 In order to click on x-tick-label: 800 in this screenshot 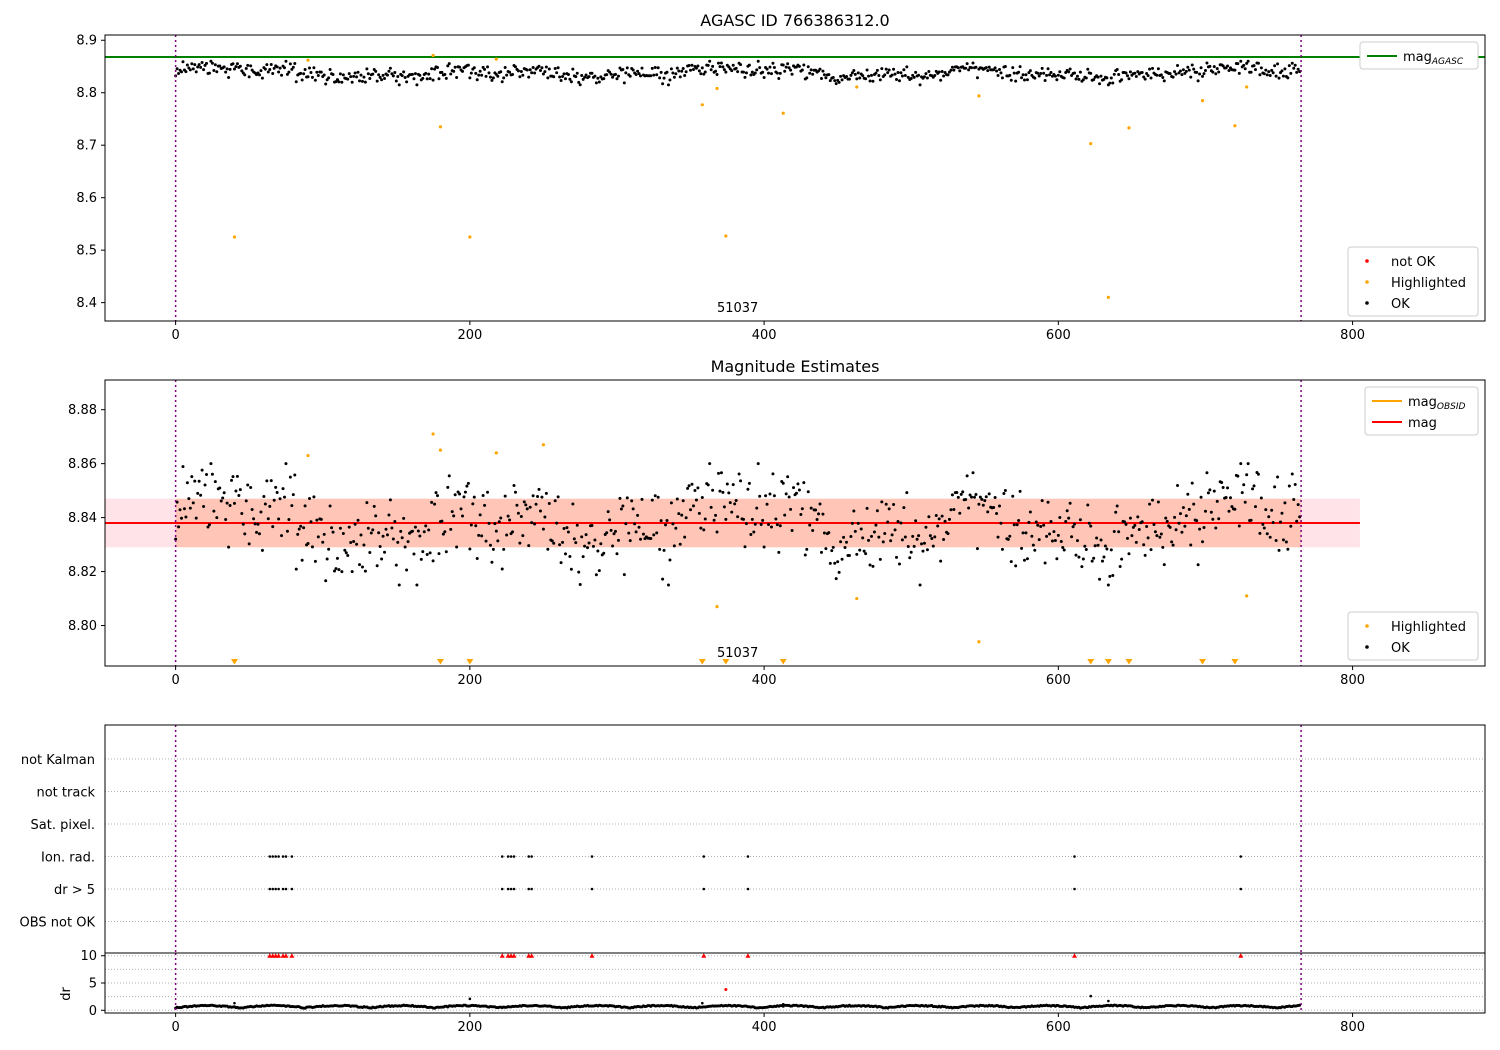, I will do `click(1352, 680)`.